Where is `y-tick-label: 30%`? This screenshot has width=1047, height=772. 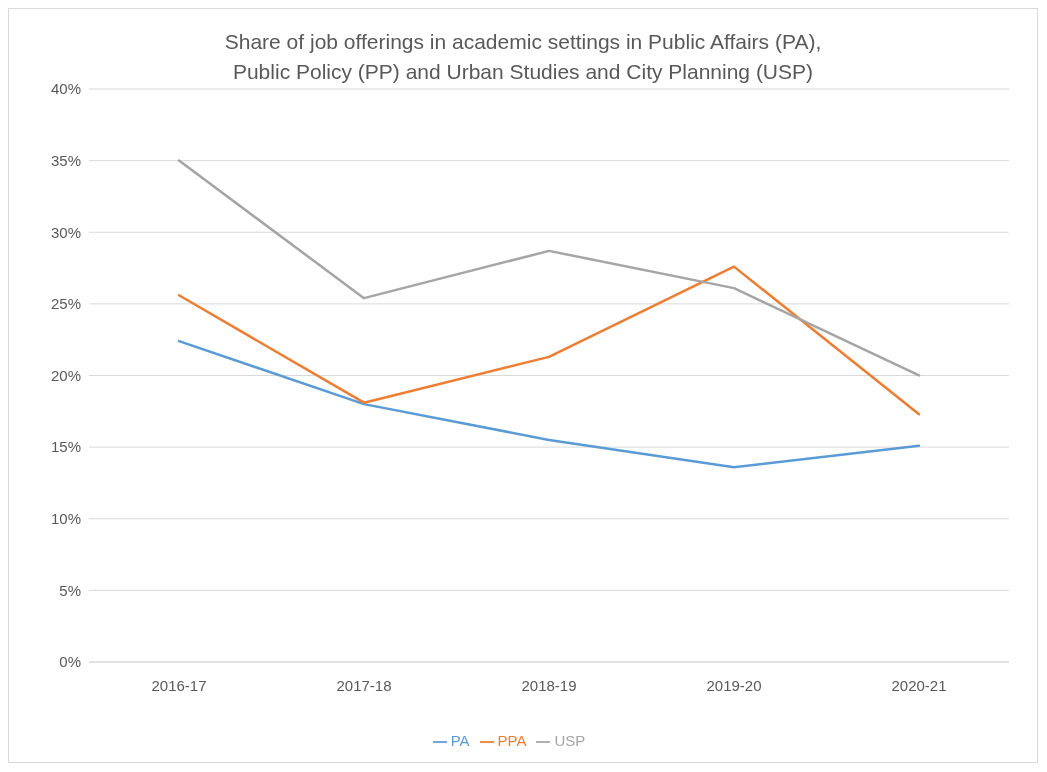
y-tick-label: 30% is located at coordinates (65, 232).